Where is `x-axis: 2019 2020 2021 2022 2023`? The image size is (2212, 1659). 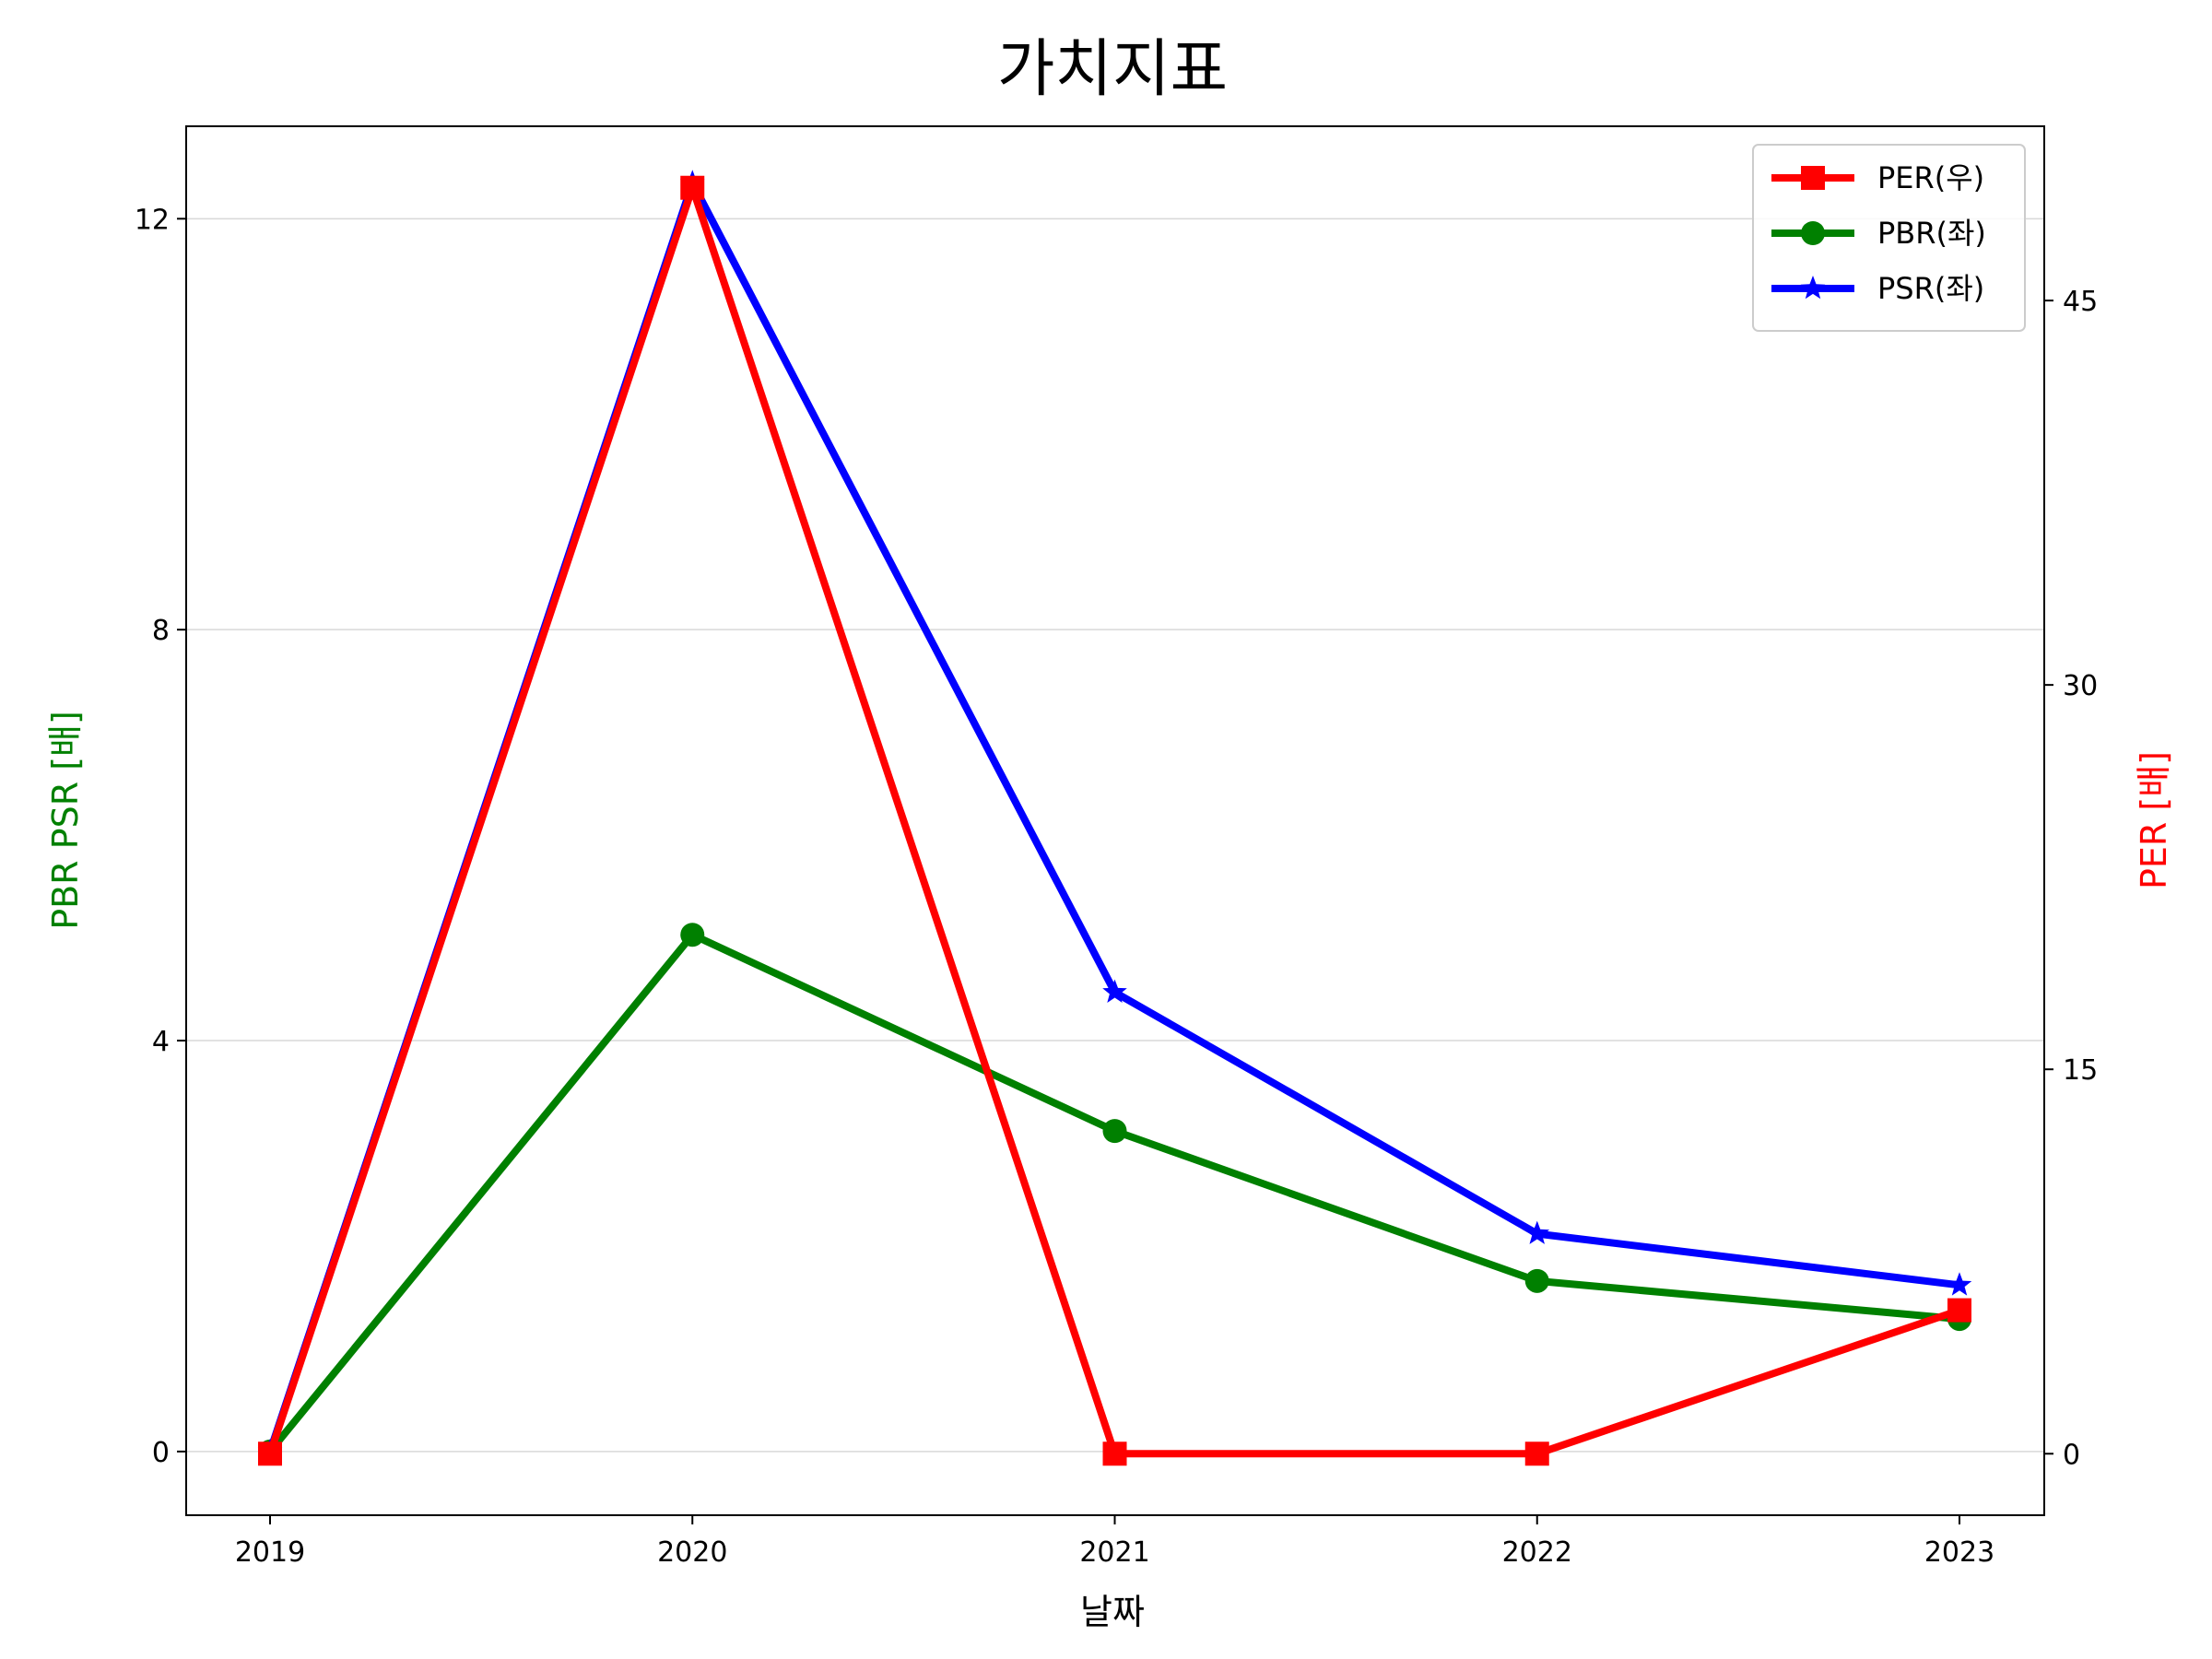
x-axis: 2019 2020 2021 2022 2023 is located at coordinates (1114, 1542).